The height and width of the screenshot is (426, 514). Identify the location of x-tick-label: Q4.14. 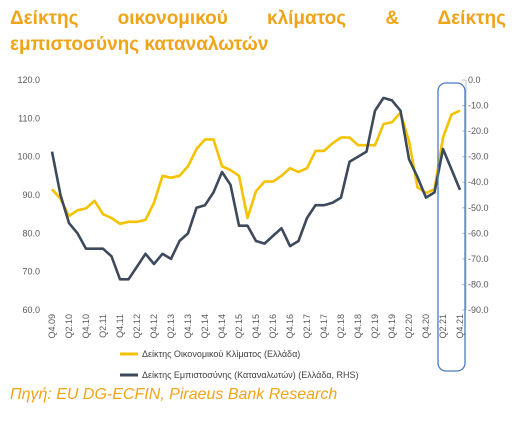
(222, 326).